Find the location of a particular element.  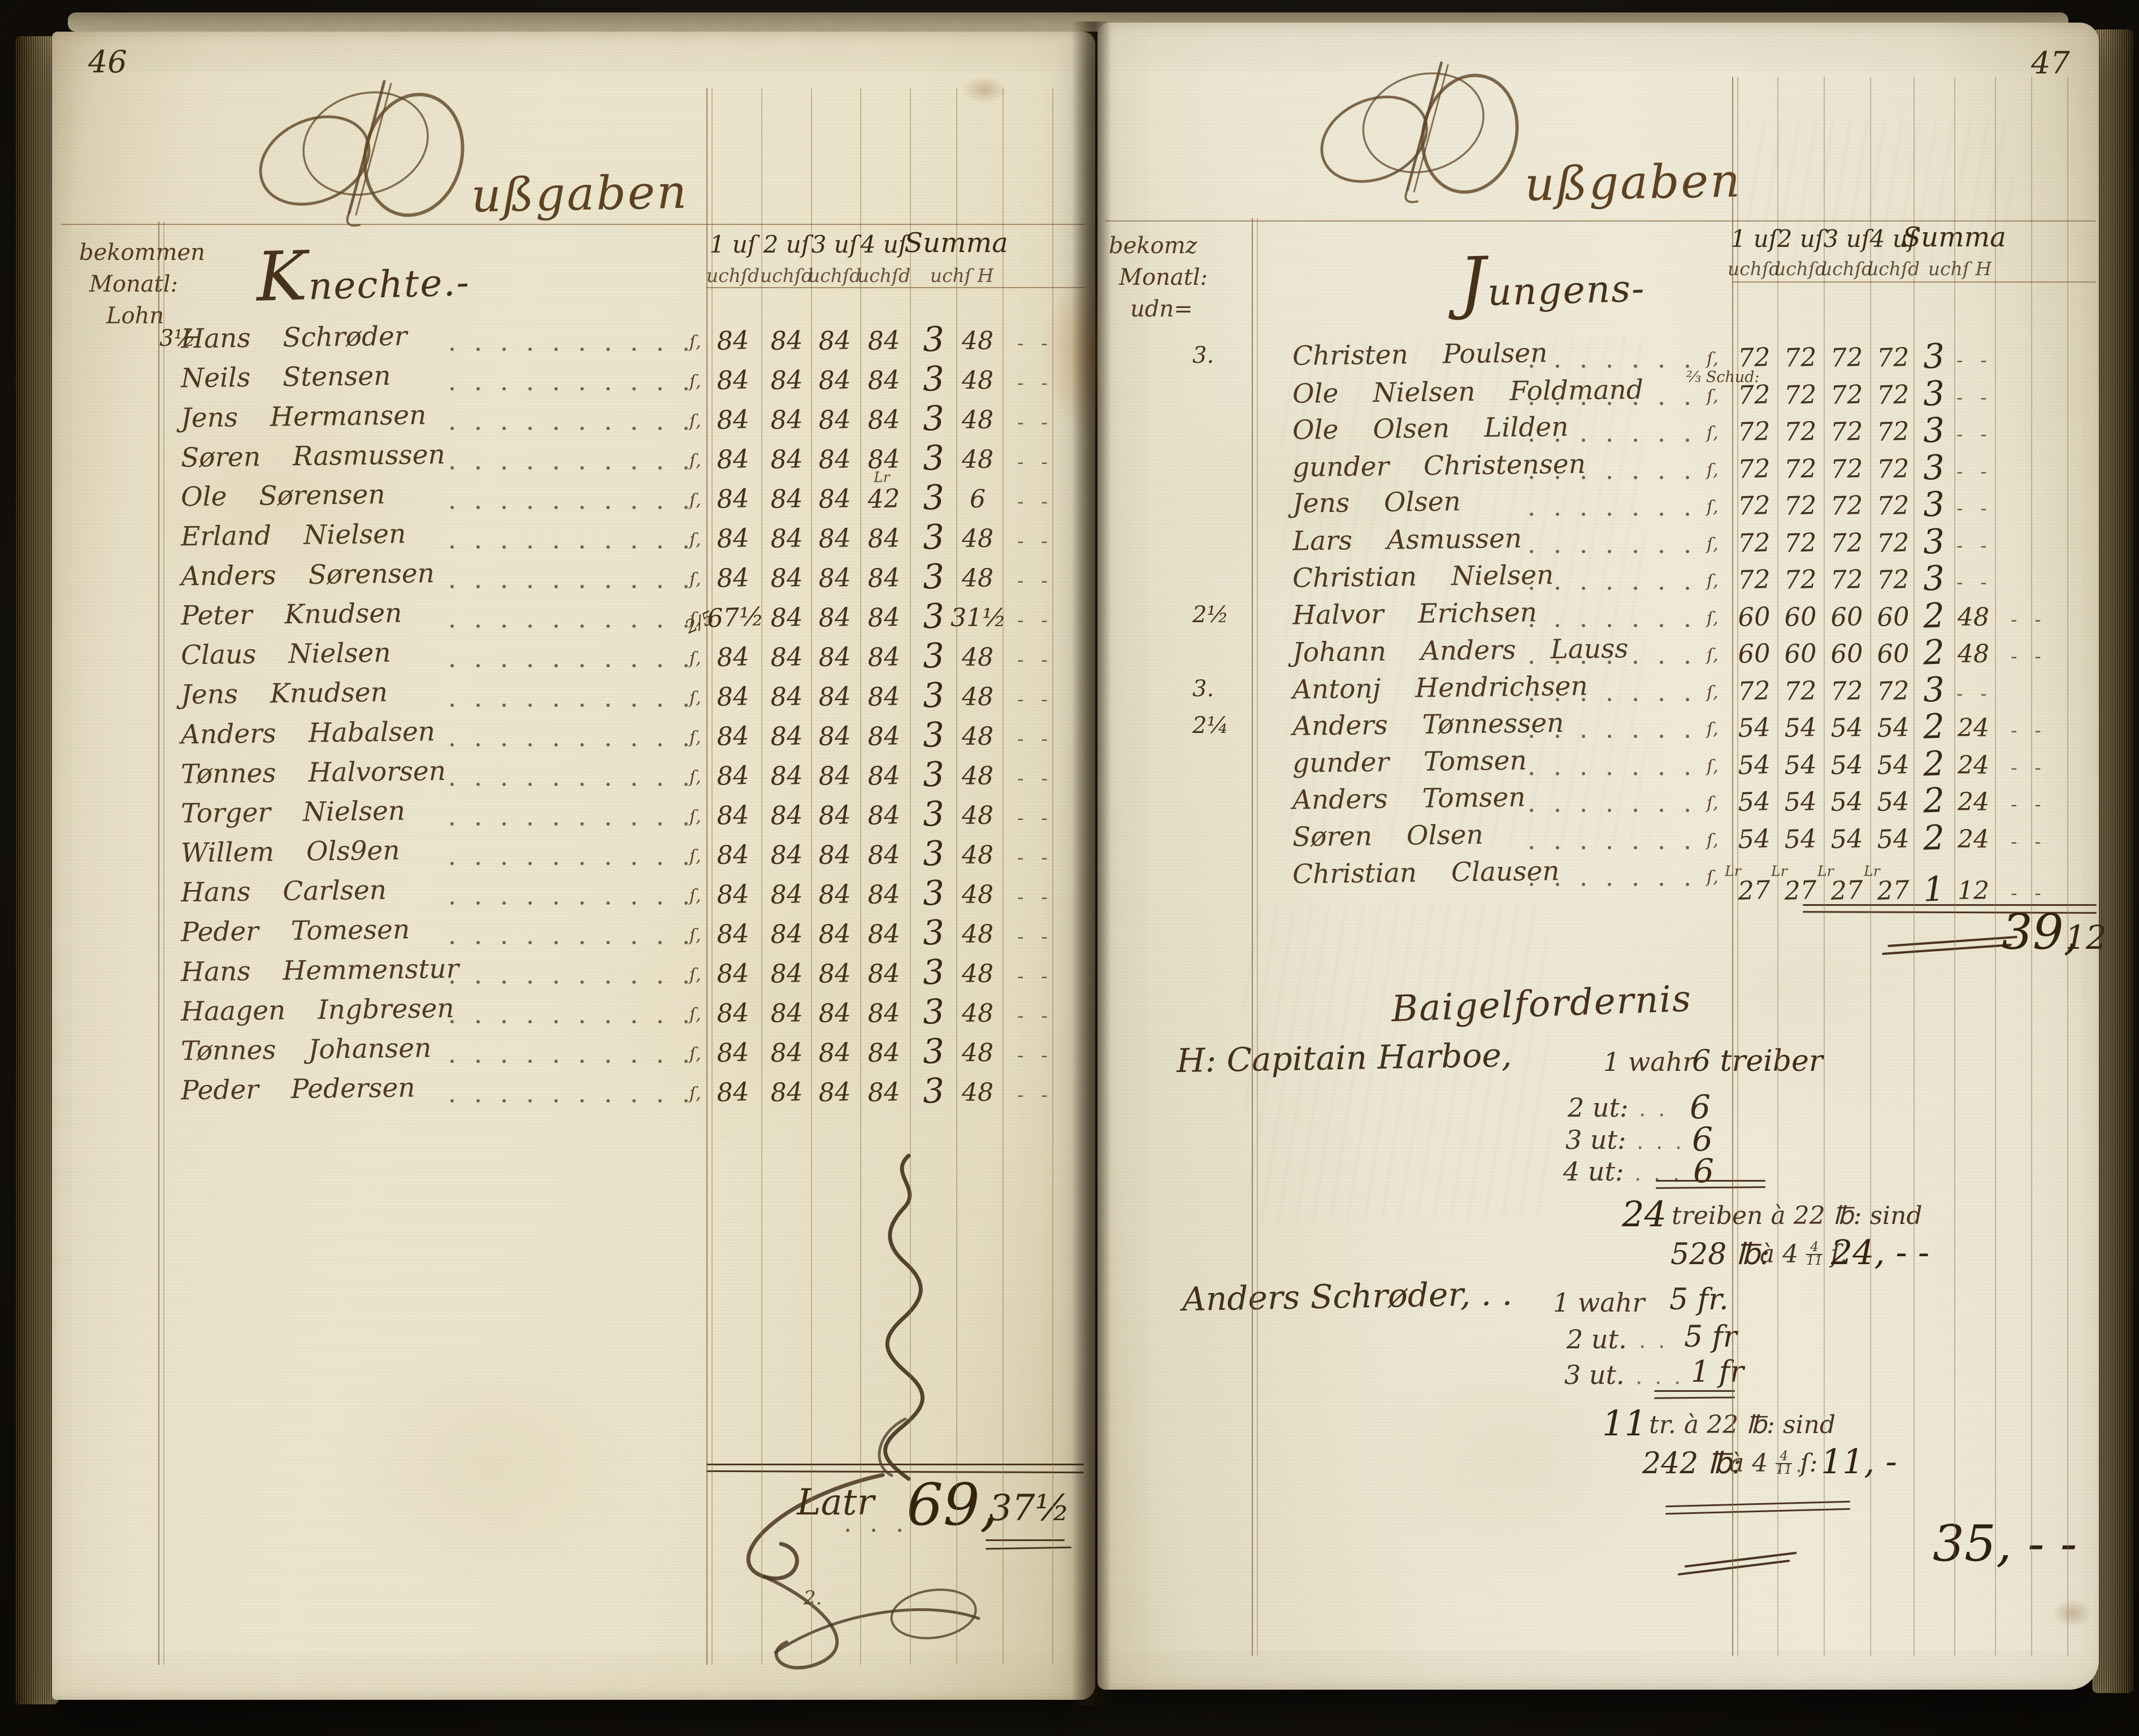

column-header-summa: Summa is located at coordinates (956, 243).